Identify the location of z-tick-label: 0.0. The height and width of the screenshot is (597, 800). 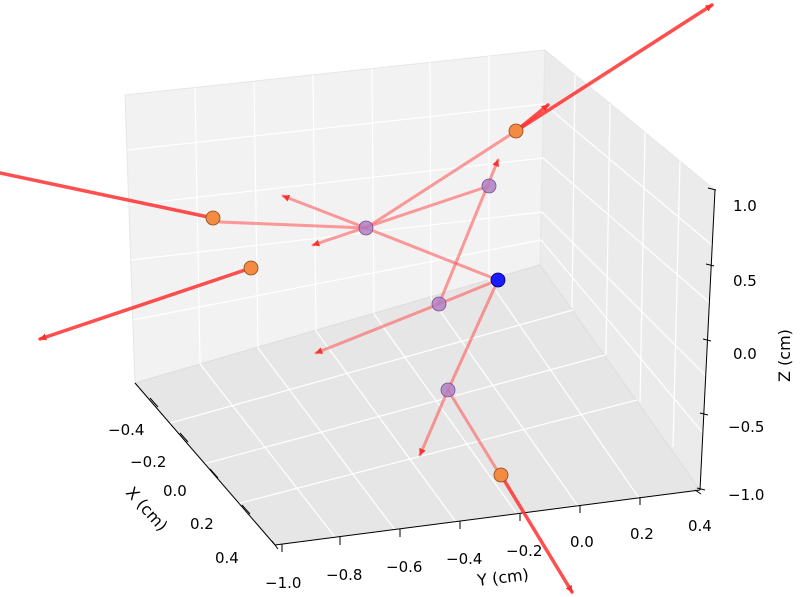
(745, 354).